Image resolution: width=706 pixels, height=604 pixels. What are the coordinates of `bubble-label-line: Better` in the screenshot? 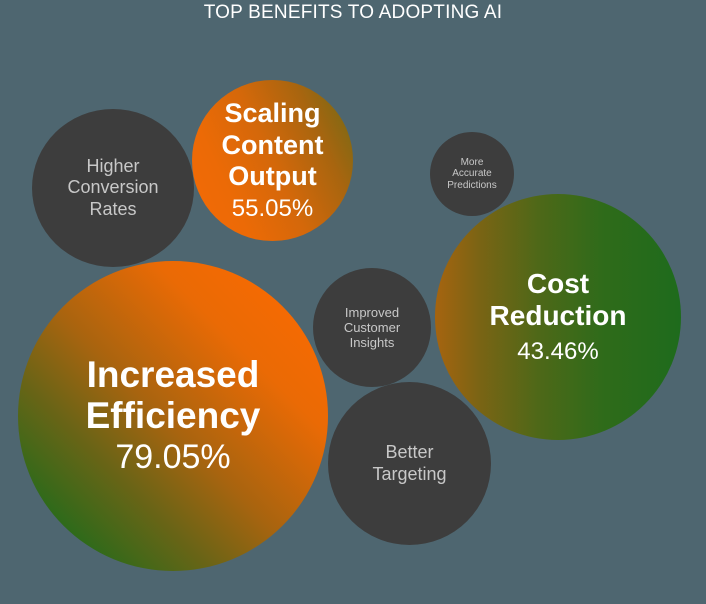 It's located at (409, 451).